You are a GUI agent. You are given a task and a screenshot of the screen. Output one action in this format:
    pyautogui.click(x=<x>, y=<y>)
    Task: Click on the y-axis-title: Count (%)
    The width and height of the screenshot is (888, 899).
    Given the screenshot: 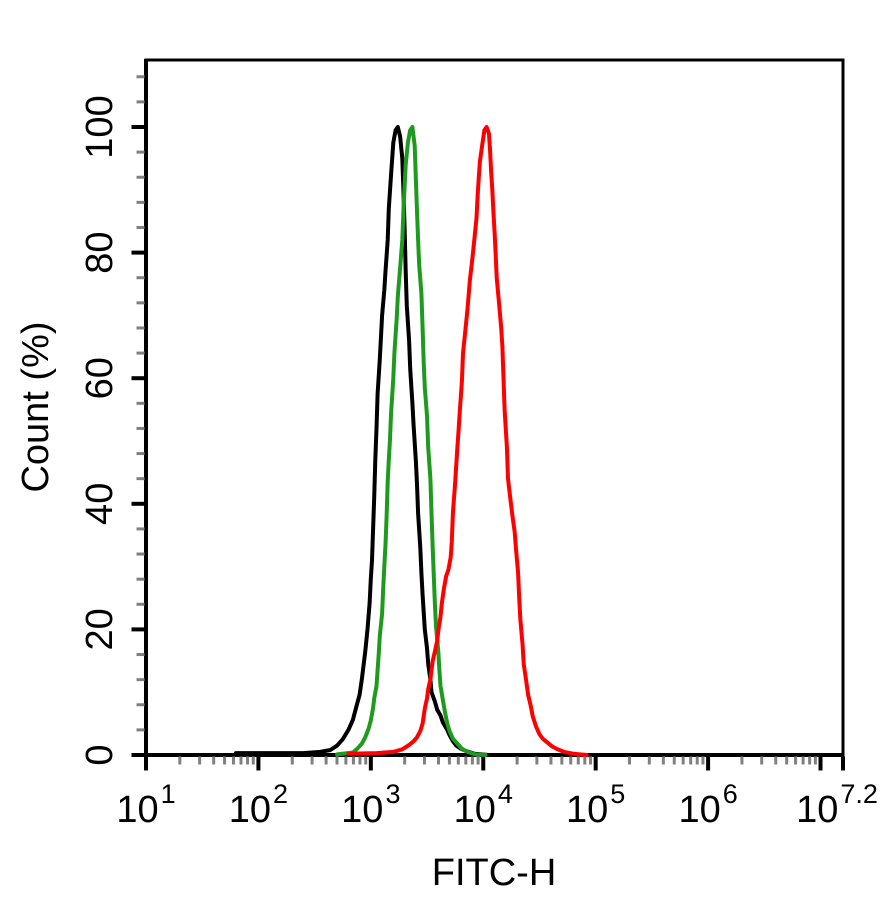 What is the action you would take?
    pyautogui.click(x=36, y=406)
    